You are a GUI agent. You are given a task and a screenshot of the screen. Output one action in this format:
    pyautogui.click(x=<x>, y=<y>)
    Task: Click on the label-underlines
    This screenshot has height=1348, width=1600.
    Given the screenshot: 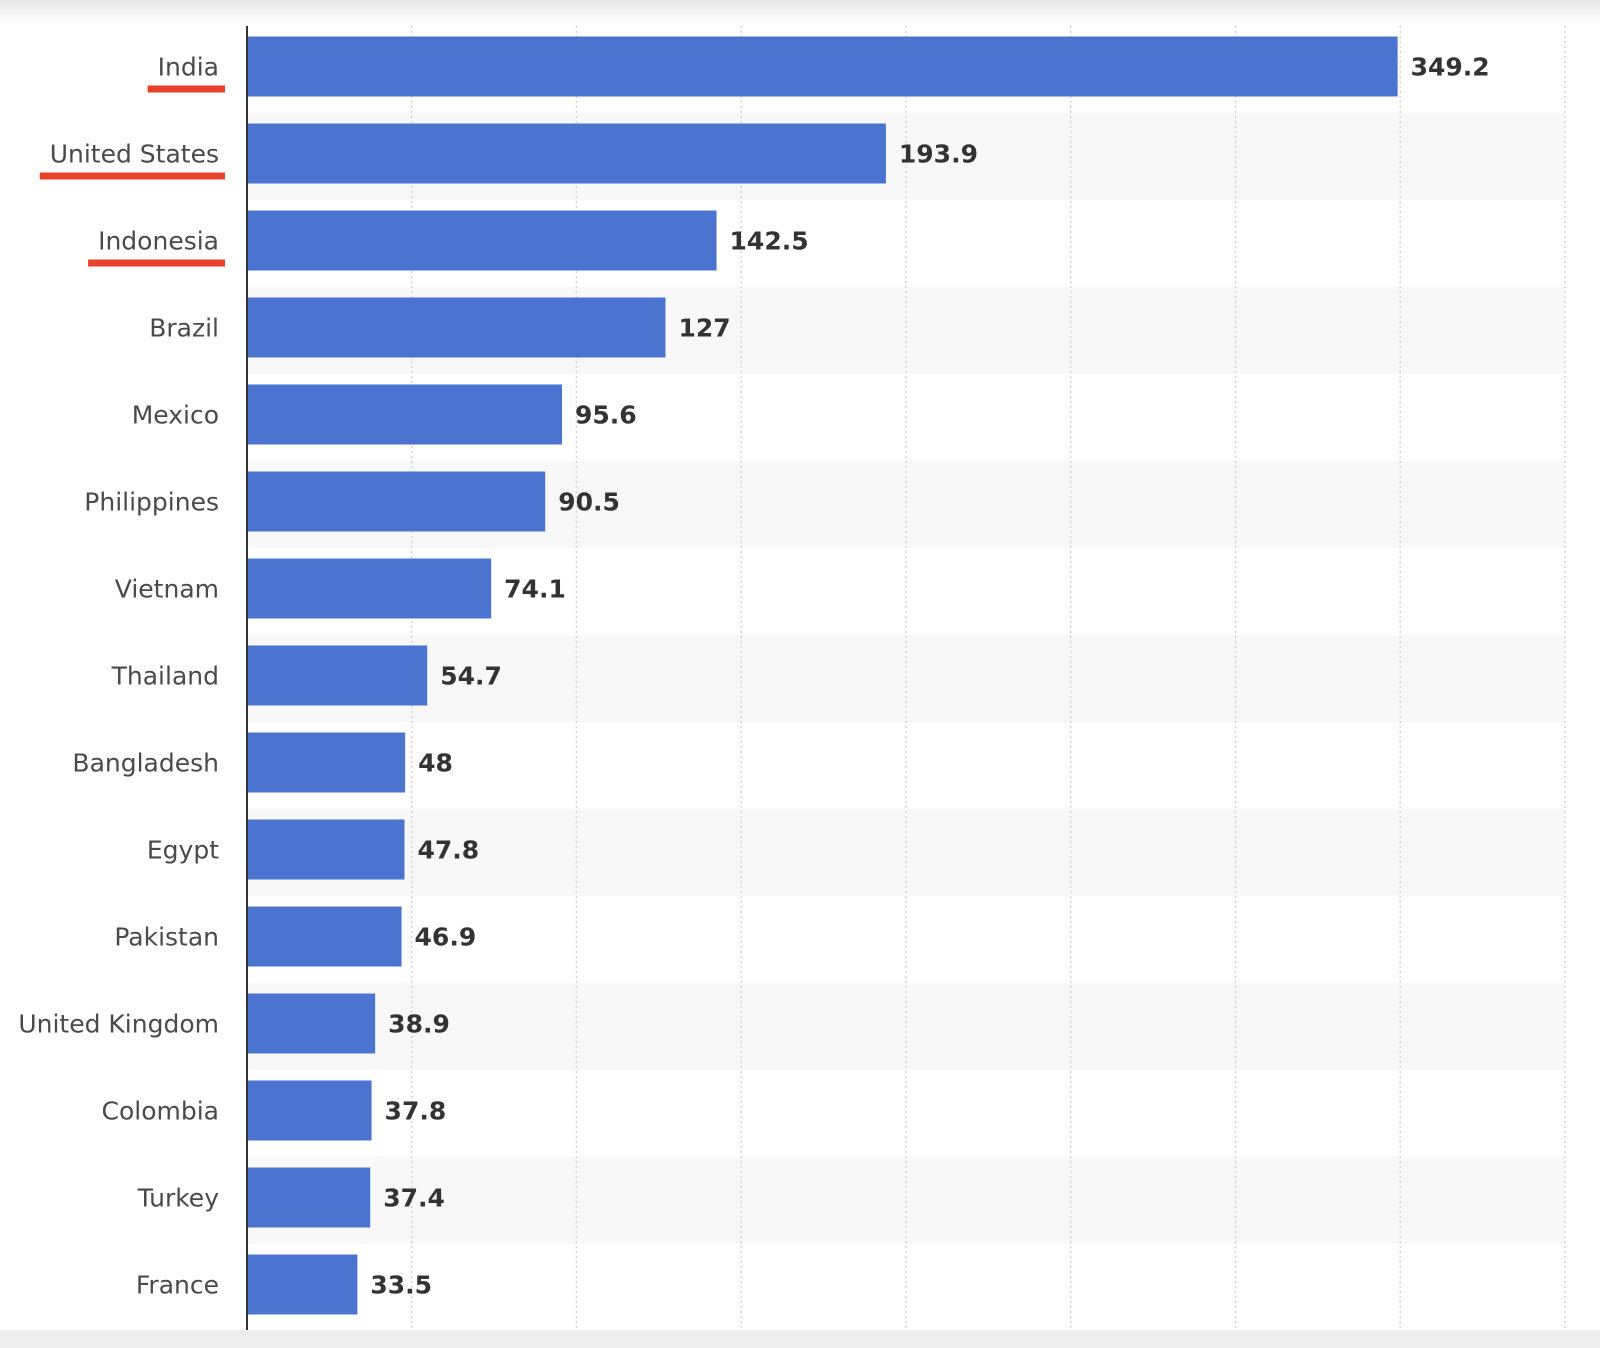 What is the action you would take?
    pyautogui.click(x=132, y=176)
    